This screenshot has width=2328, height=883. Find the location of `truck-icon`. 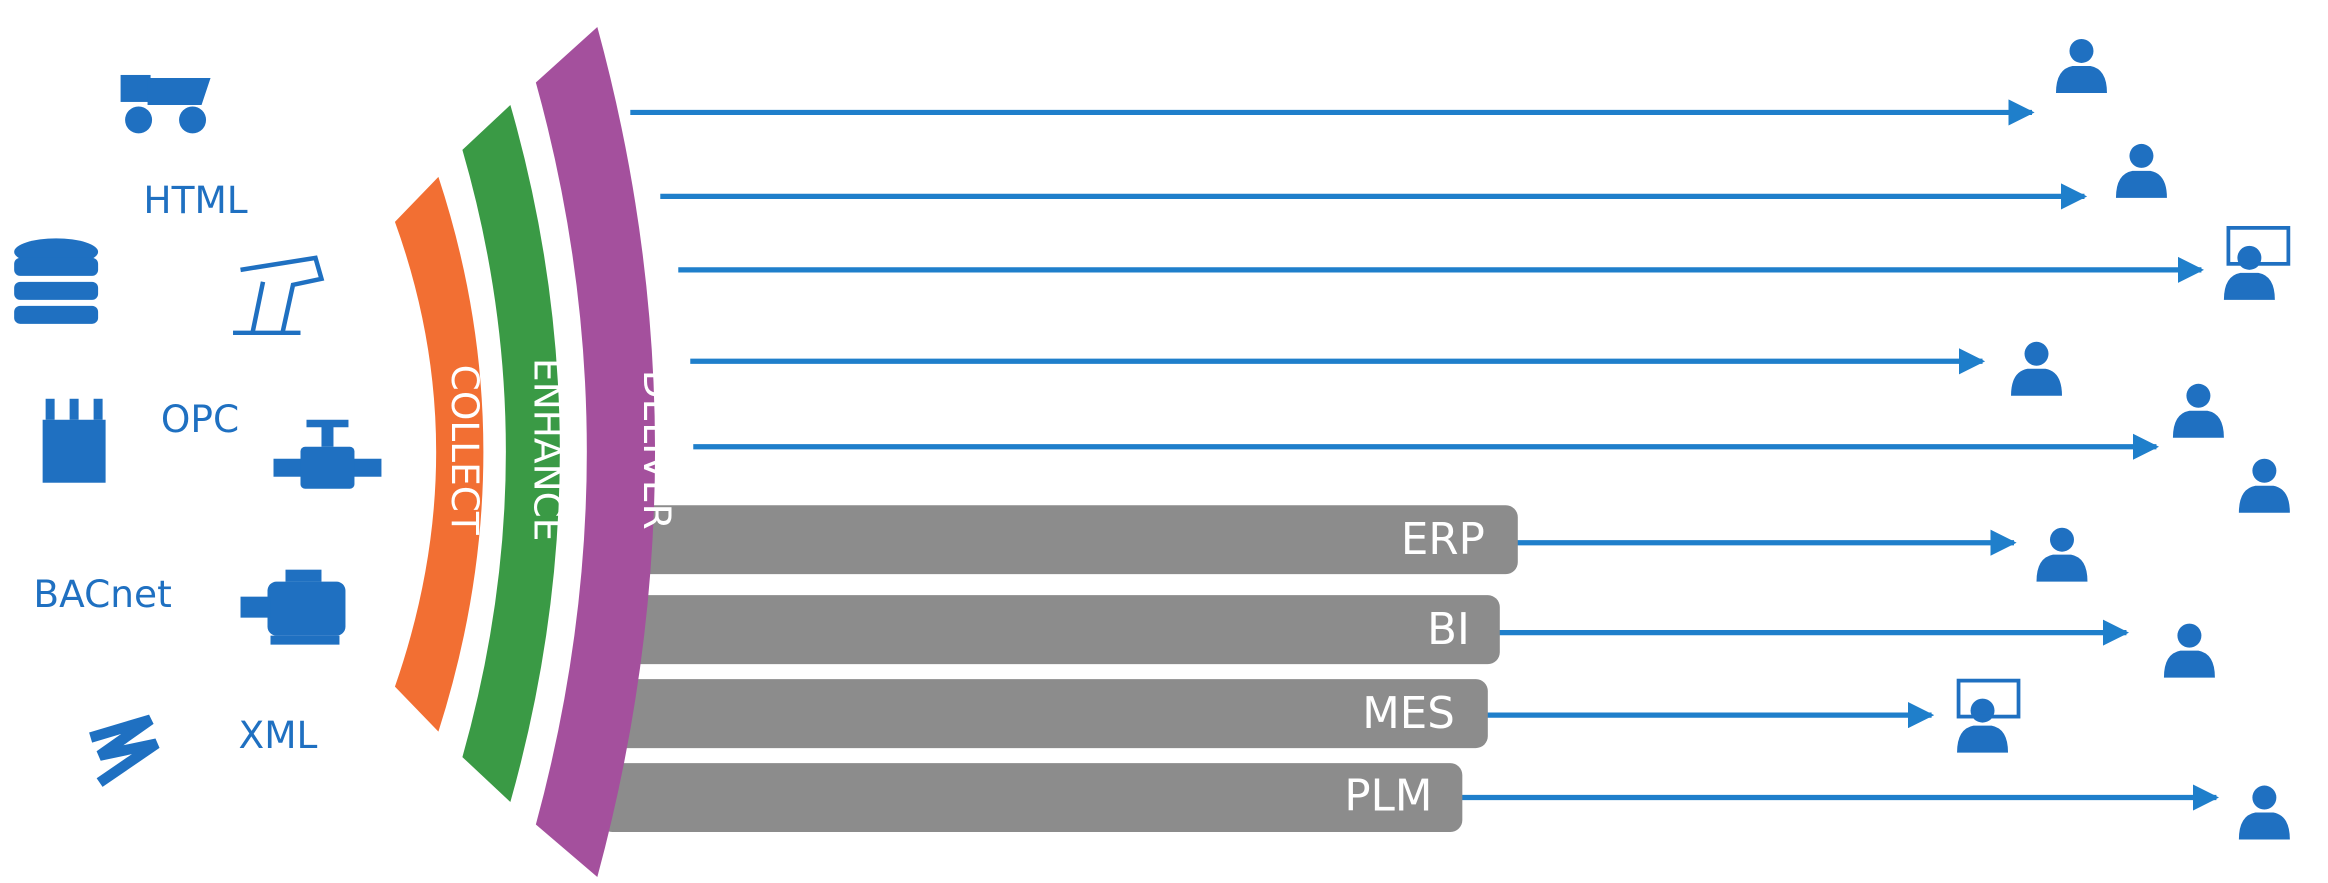

truck-icon is located at coordinates (165, 104).